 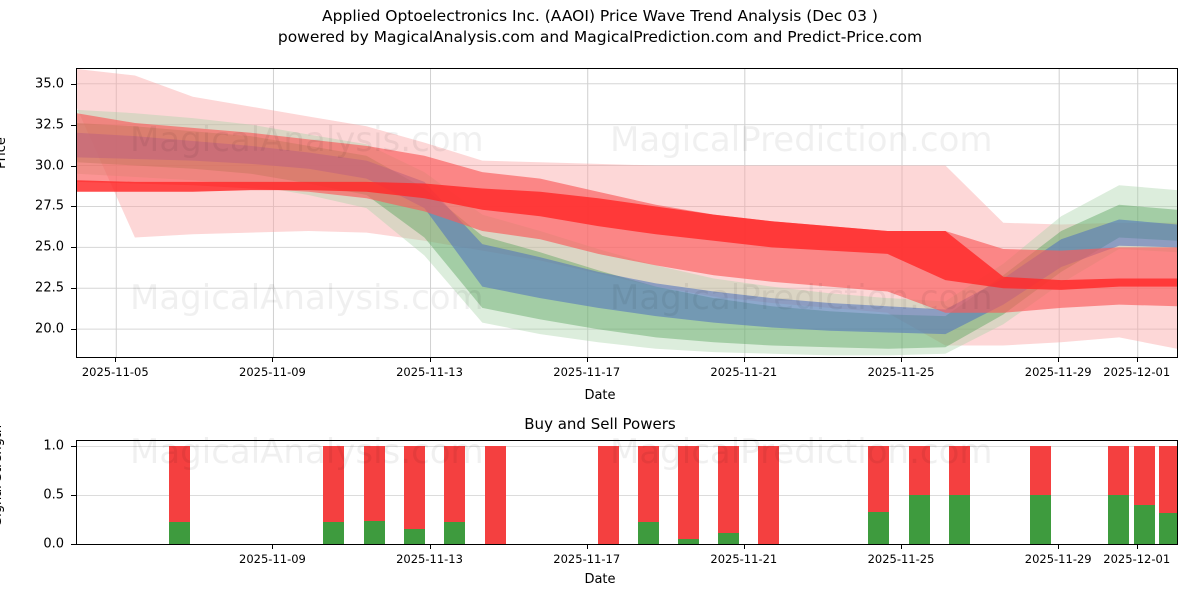 I want to click on signal-strength-axis-label: Signal Strength, so click(x=2, y=475).